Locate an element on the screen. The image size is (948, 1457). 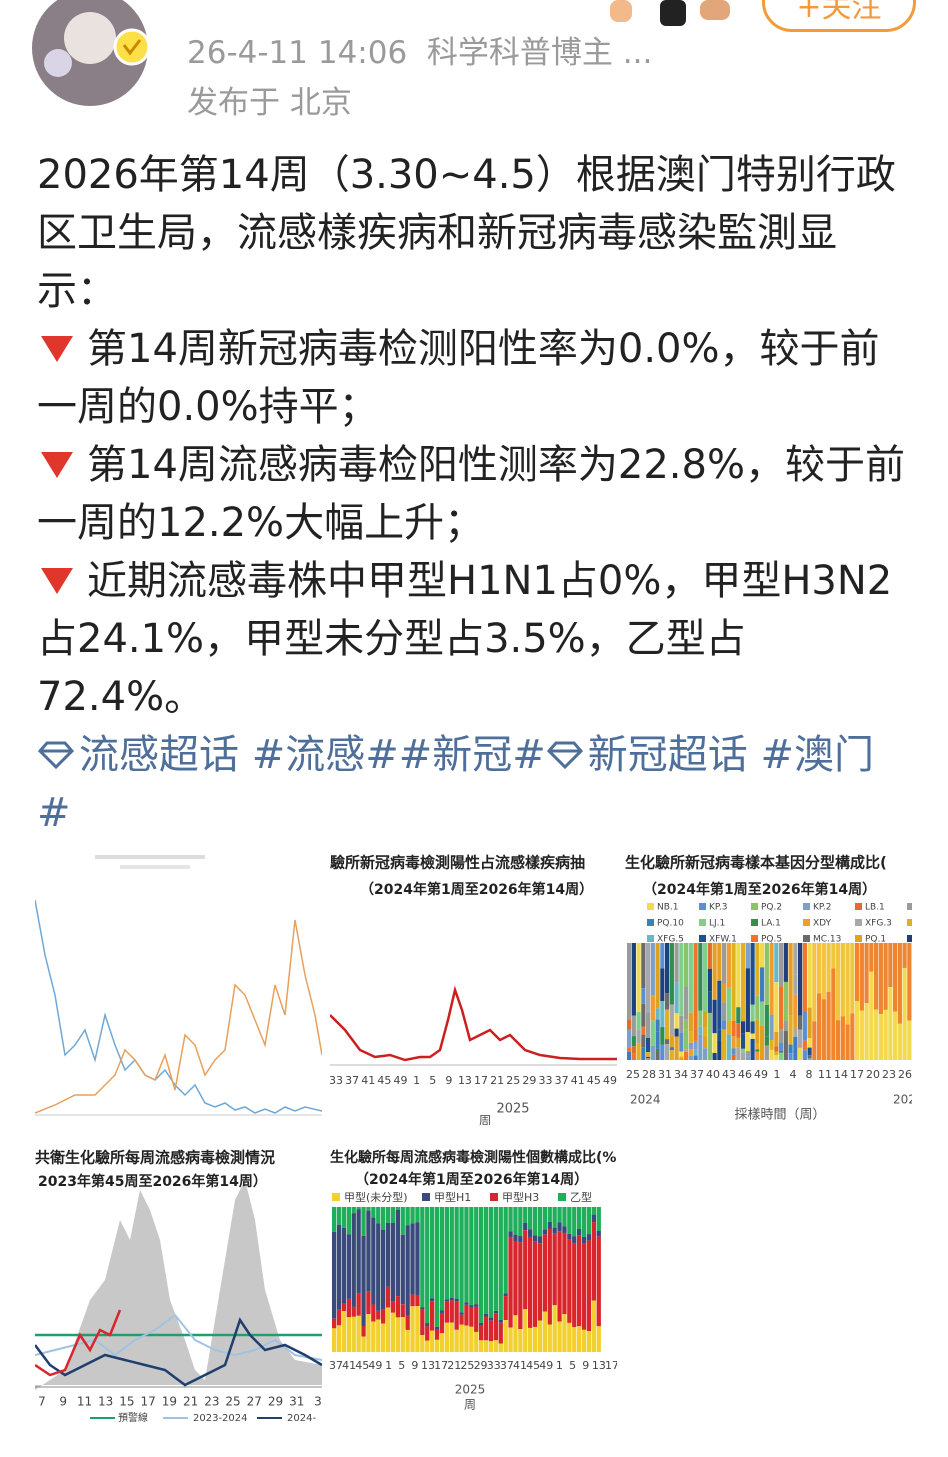
thumb-chart is located at coordinates (178, 985).